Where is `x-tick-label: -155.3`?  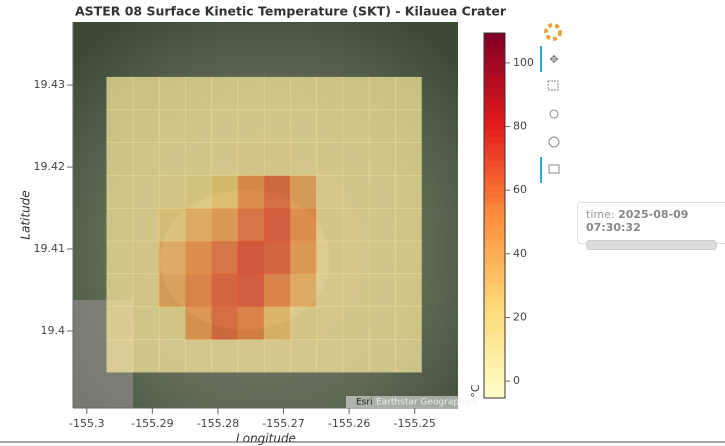 x-tick-label: -155.3 is located at coordinates (86, 423).